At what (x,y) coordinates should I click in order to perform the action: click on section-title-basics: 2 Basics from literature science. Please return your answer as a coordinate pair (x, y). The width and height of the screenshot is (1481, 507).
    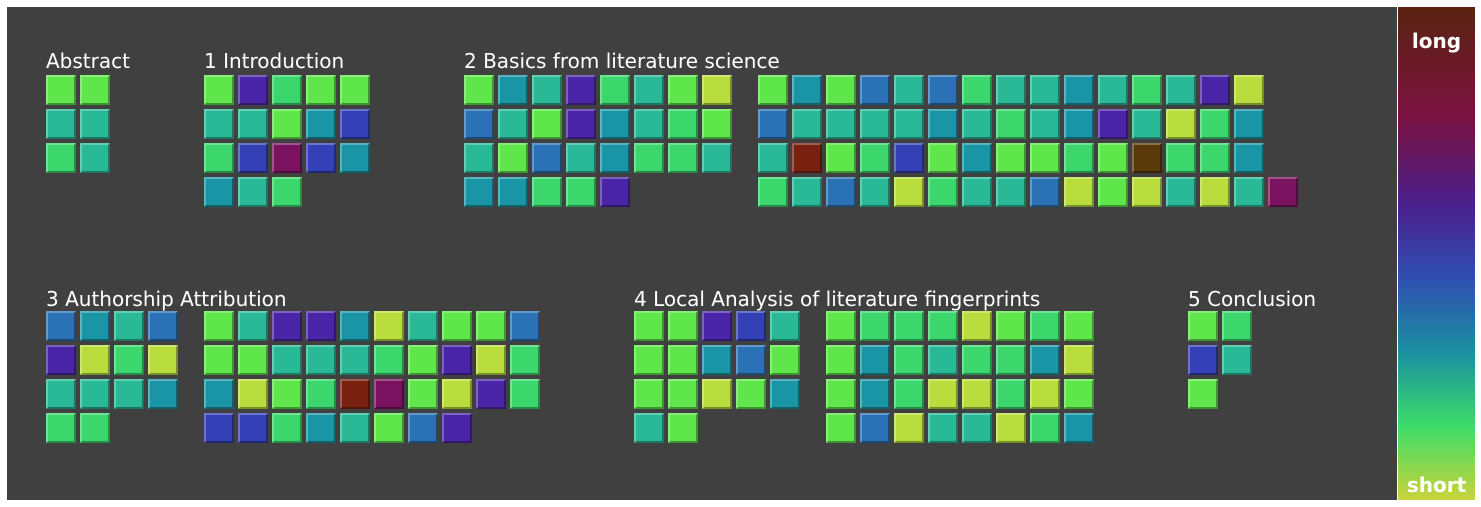
    Looking at the image, I should click on (622, 61).